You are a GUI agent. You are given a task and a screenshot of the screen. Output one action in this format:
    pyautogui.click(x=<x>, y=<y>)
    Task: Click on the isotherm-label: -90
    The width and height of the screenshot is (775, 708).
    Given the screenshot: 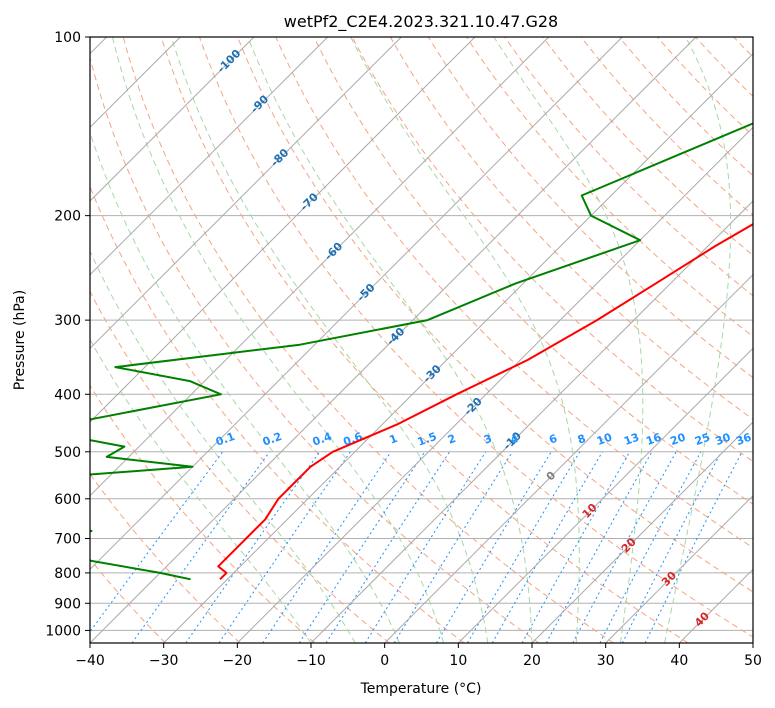 What is the action you would take?
    pyautogui.click(x=259, y=103)
    